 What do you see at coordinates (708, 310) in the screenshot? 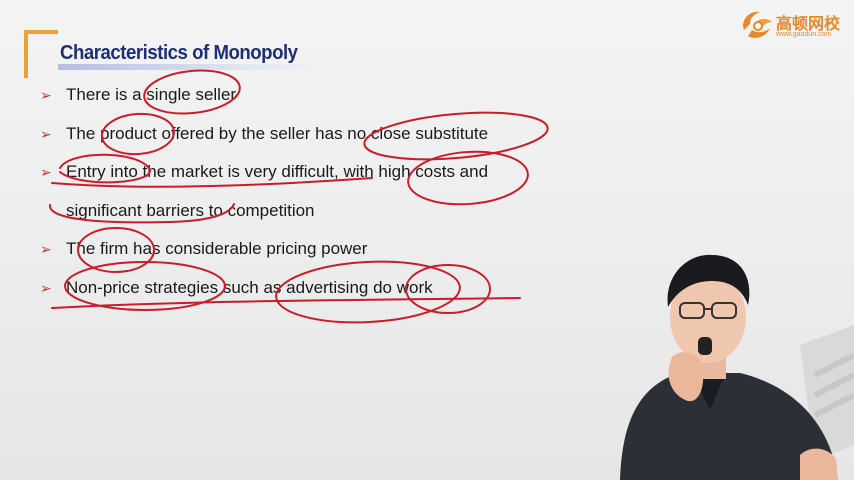
I see `presenter-glasses` at bounding box center [708, 310].